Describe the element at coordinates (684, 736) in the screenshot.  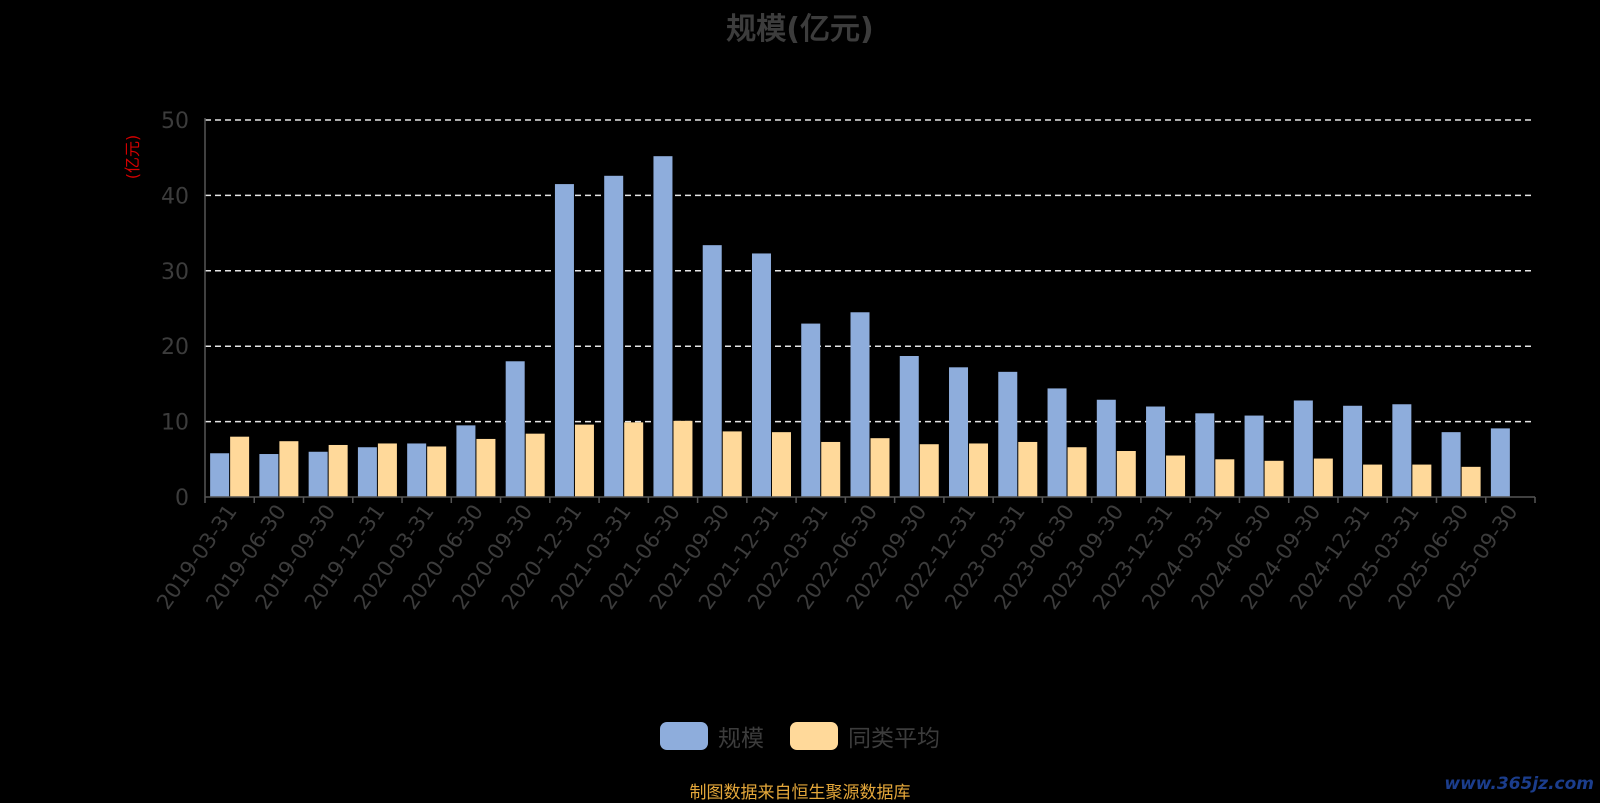
I see `legend-swatch-scale` at that location.